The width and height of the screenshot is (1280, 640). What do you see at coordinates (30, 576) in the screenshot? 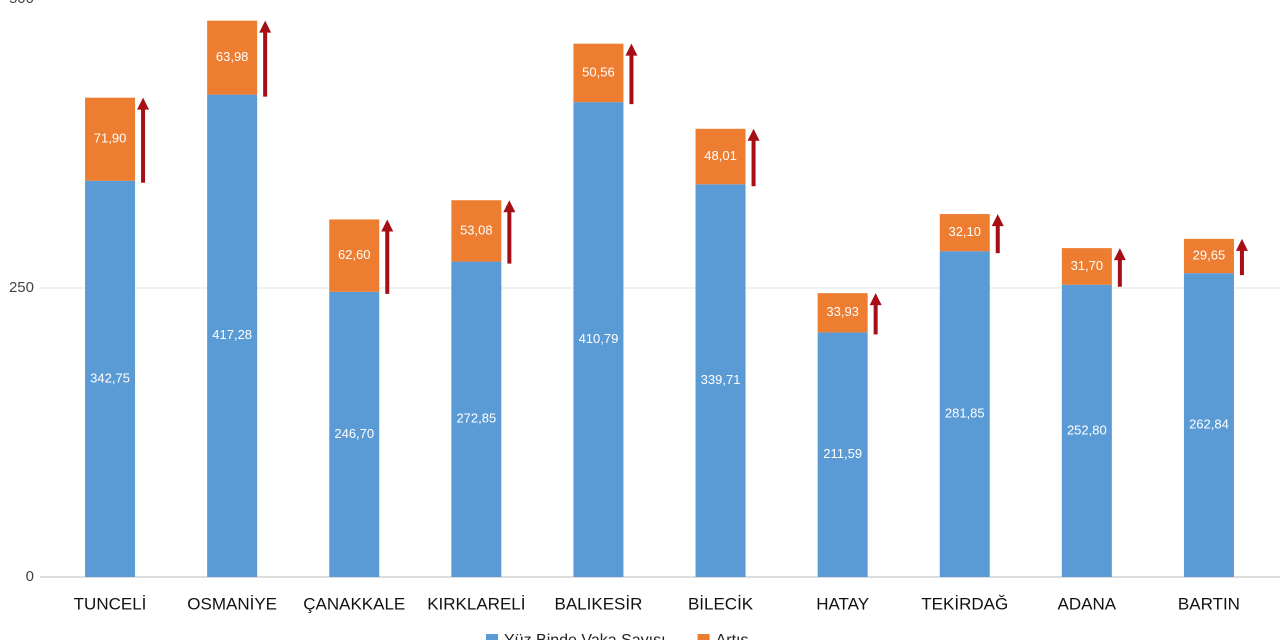
I see `y-tick-label: 0` at bounding box center [30, 576].